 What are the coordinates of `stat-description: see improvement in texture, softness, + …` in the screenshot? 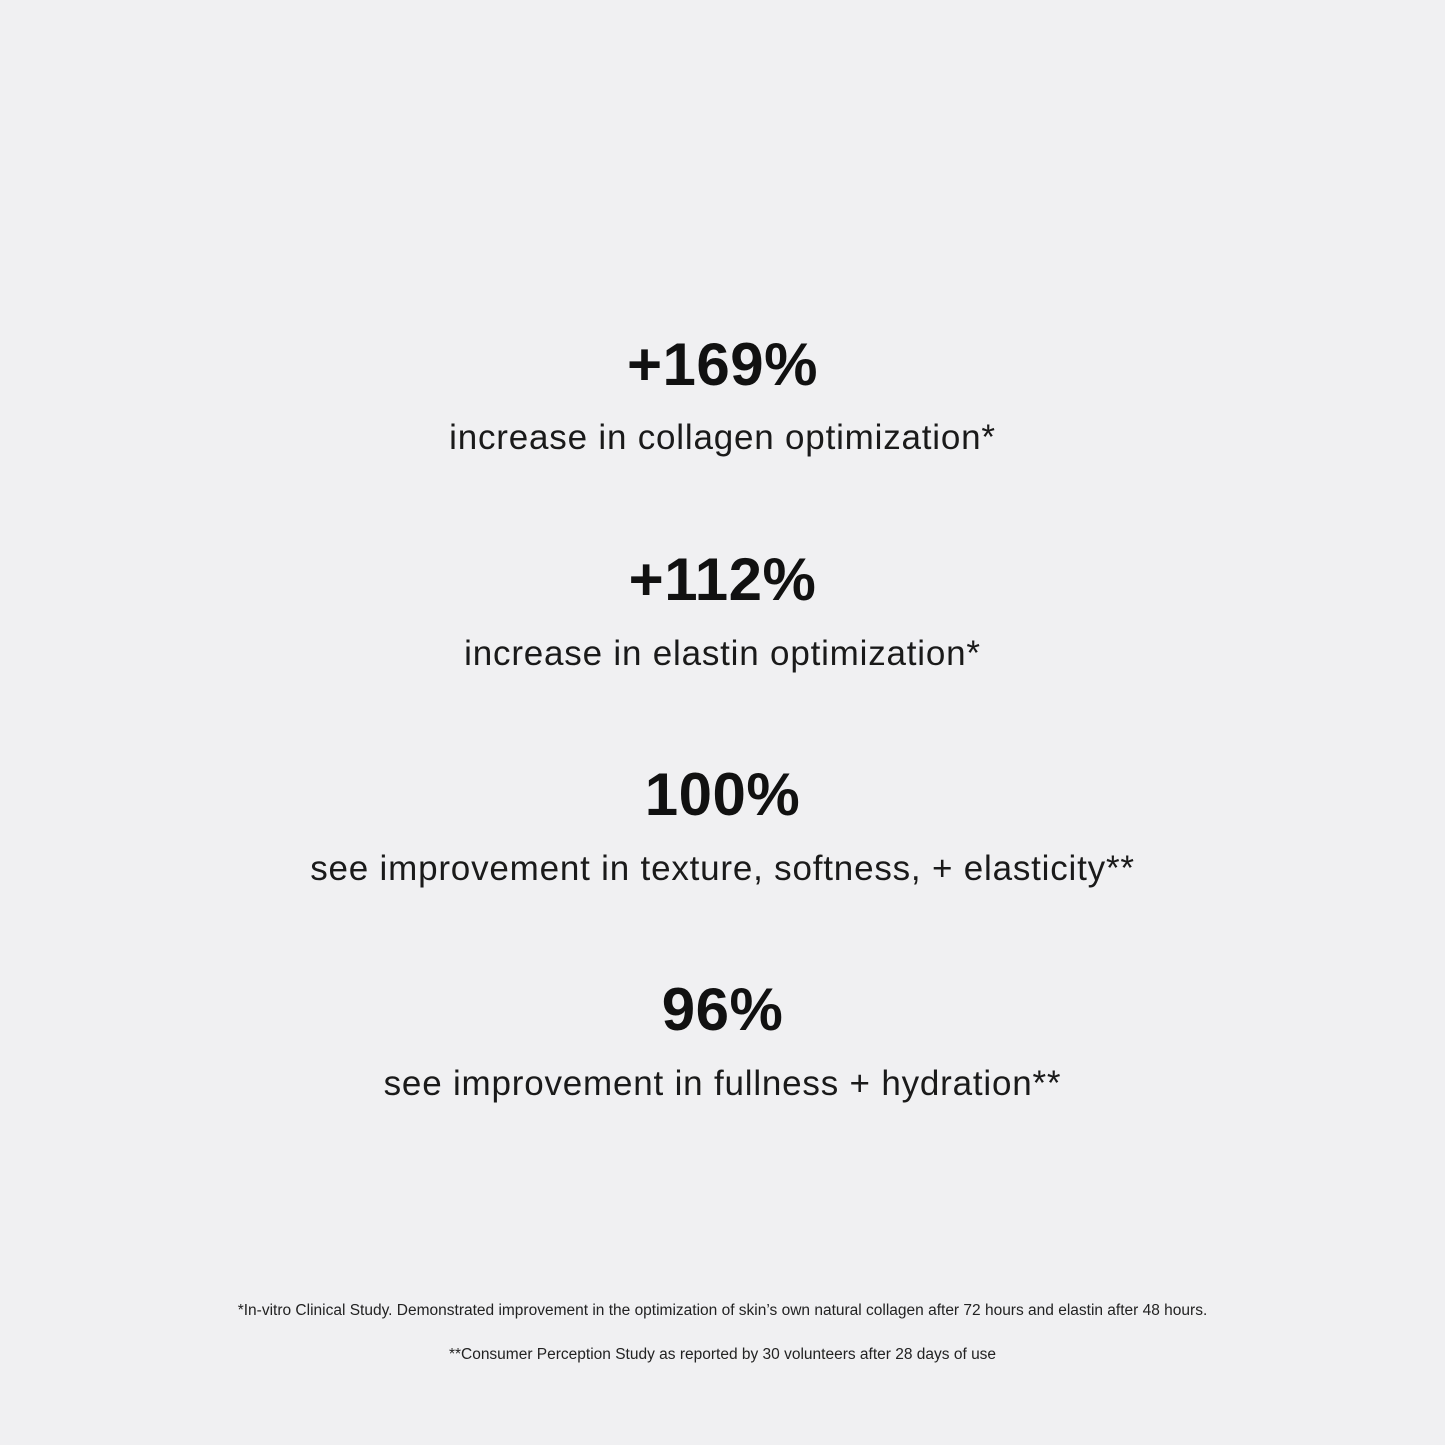 It's located at (722, 868).